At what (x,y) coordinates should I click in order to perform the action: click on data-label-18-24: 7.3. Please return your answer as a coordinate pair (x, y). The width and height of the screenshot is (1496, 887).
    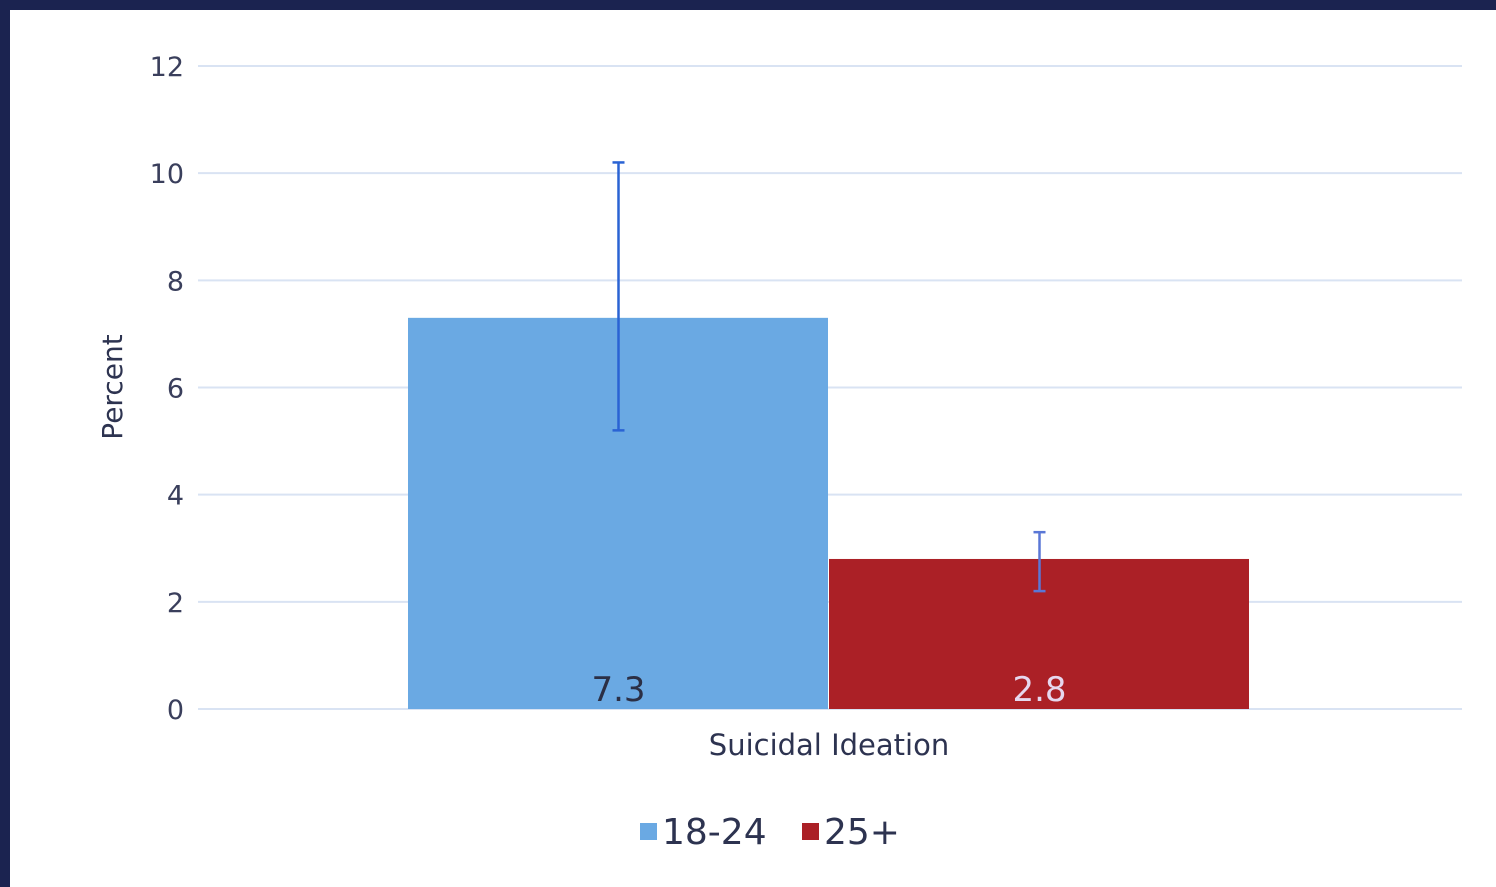
    Looking at the image, I should click on (618, 690).